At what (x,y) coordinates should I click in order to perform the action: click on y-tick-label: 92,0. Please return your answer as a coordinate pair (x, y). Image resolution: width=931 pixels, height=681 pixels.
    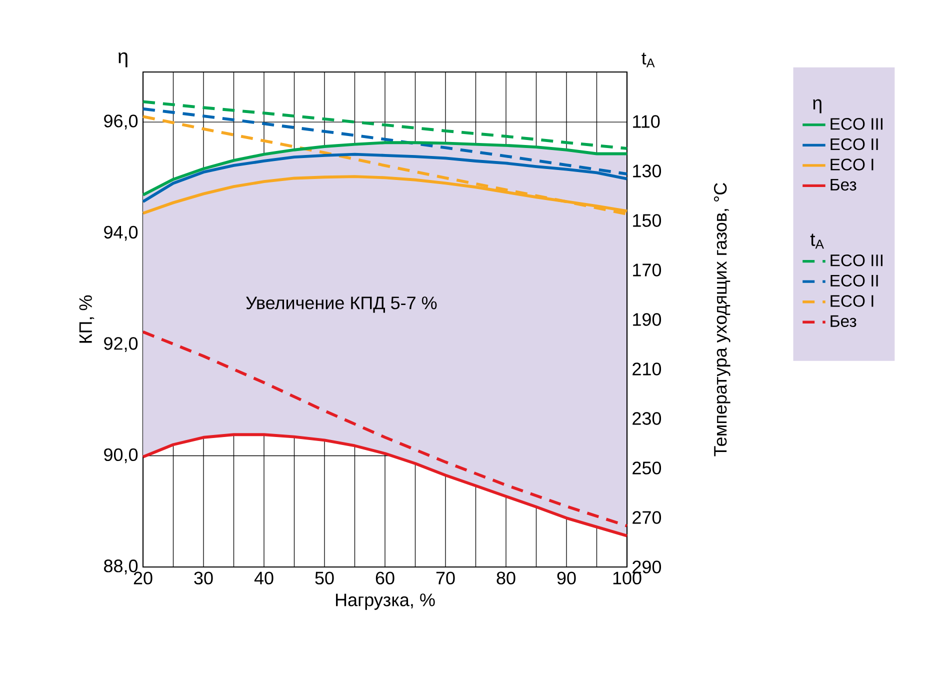
    Looking at the image, I should click on (121, 344).